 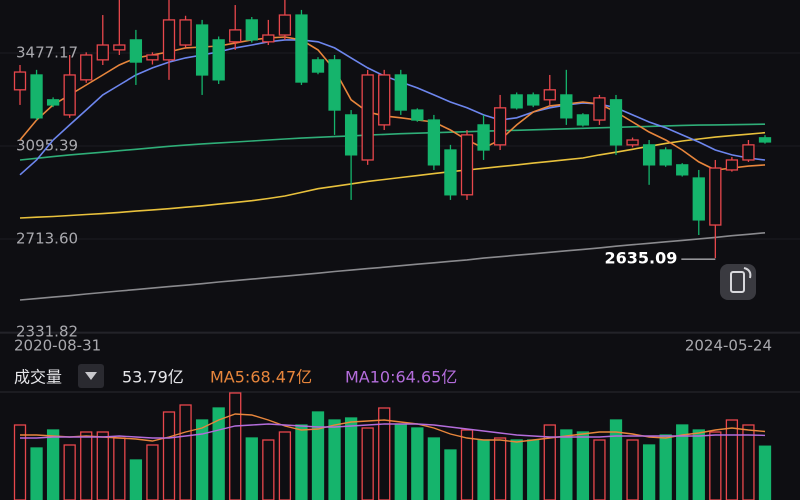 What do you see at coordinates (91, 376) in the screenshot?
I see `dropdown-arrow` at bounding box center [91, 376].